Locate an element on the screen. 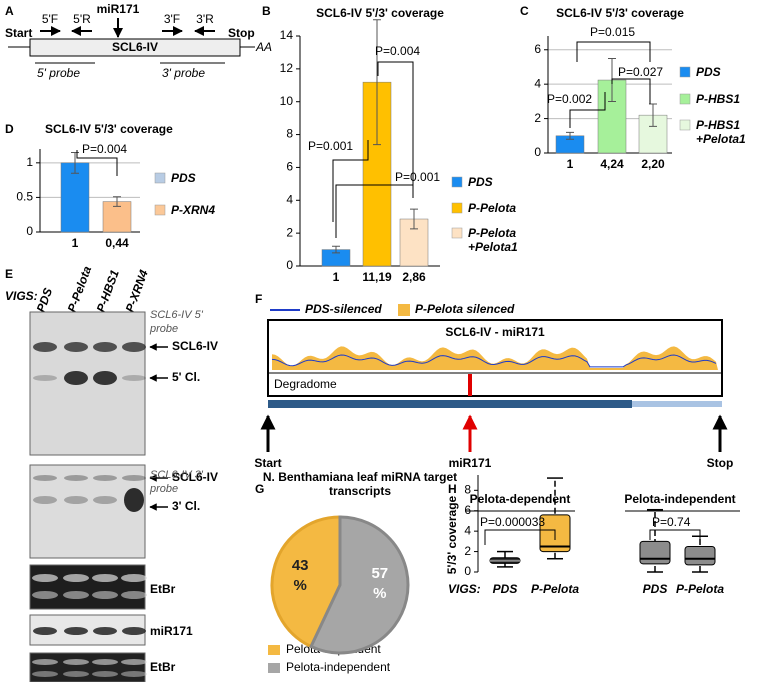 The image size is (765, 682). annotation: P=0.001 is located at coordinates (417, 177).